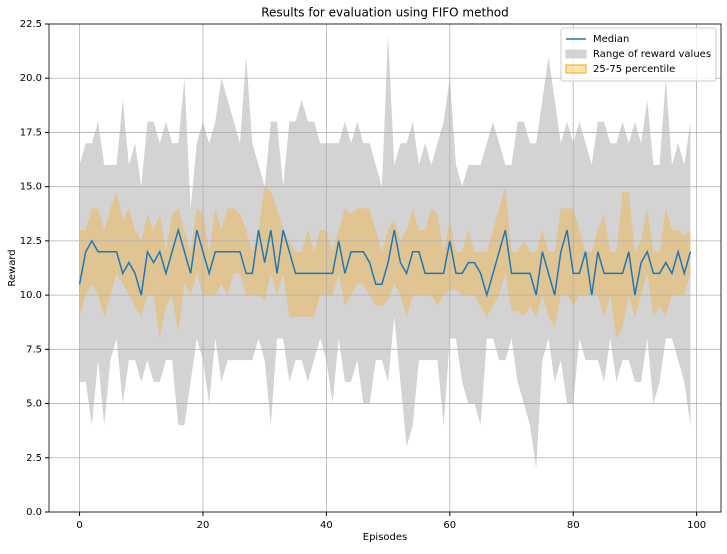  What do you see at coordinates (34, 404) in the screenshot?
I see `y-tick-label: 5.0` at bounding box center [34, 404].